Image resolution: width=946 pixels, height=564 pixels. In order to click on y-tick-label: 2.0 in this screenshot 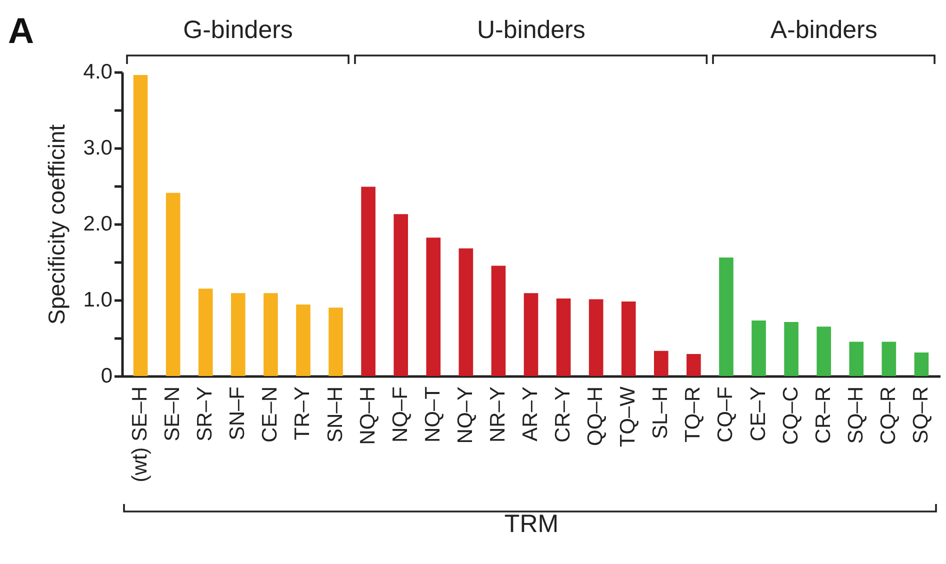, I will do `click(97, 224)`.